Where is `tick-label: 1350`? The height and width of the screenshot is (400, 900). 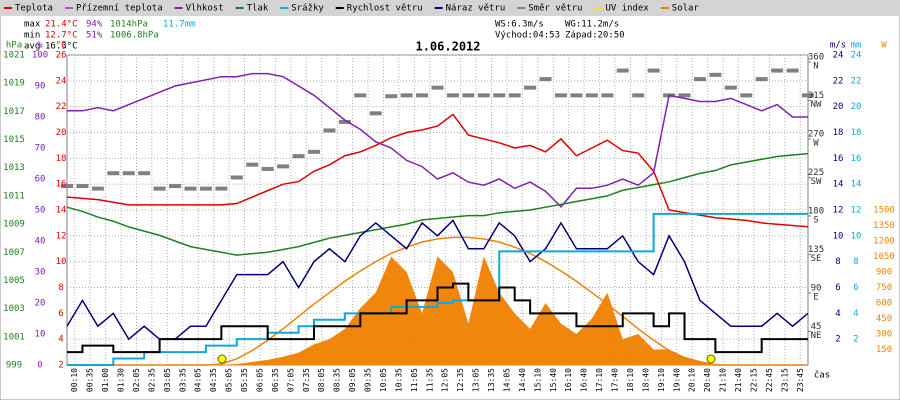 tick-label: 1350 is located at coordinates (884, 226).